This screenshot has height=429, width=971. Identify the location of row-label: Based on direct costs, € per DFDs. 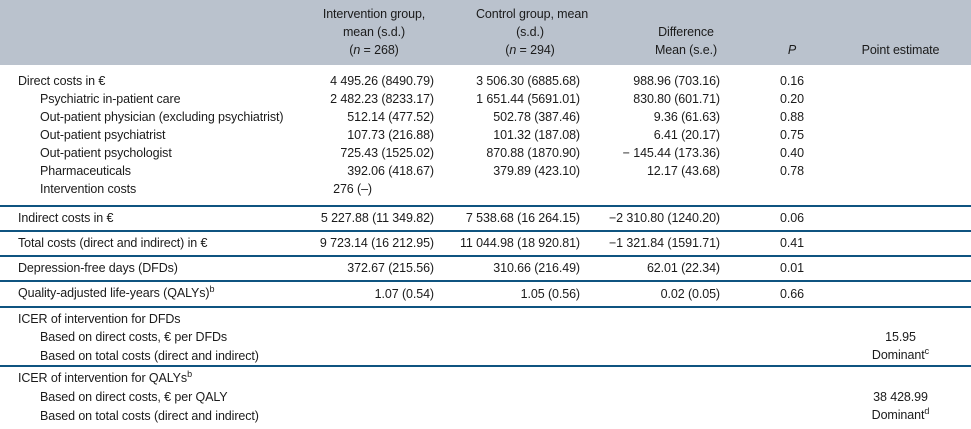
(134, 337).